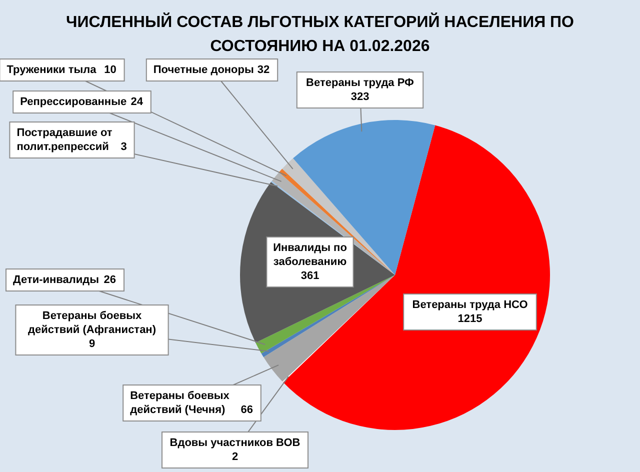  I want to click on slice-label: Ветераны боевых действий (Чечня), so click(180, 403).